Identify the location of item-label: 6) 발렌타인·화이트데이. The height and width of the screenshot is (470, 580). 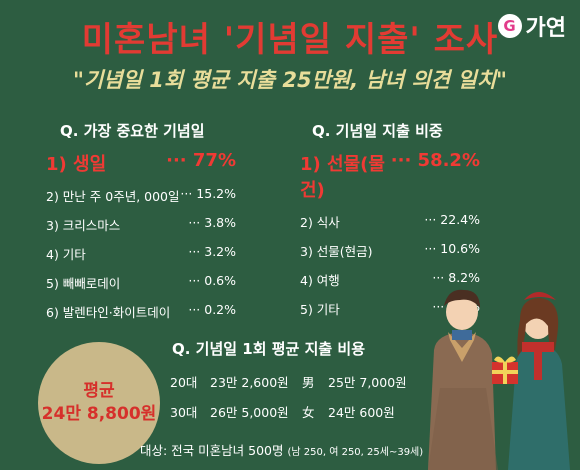
(108, 312).